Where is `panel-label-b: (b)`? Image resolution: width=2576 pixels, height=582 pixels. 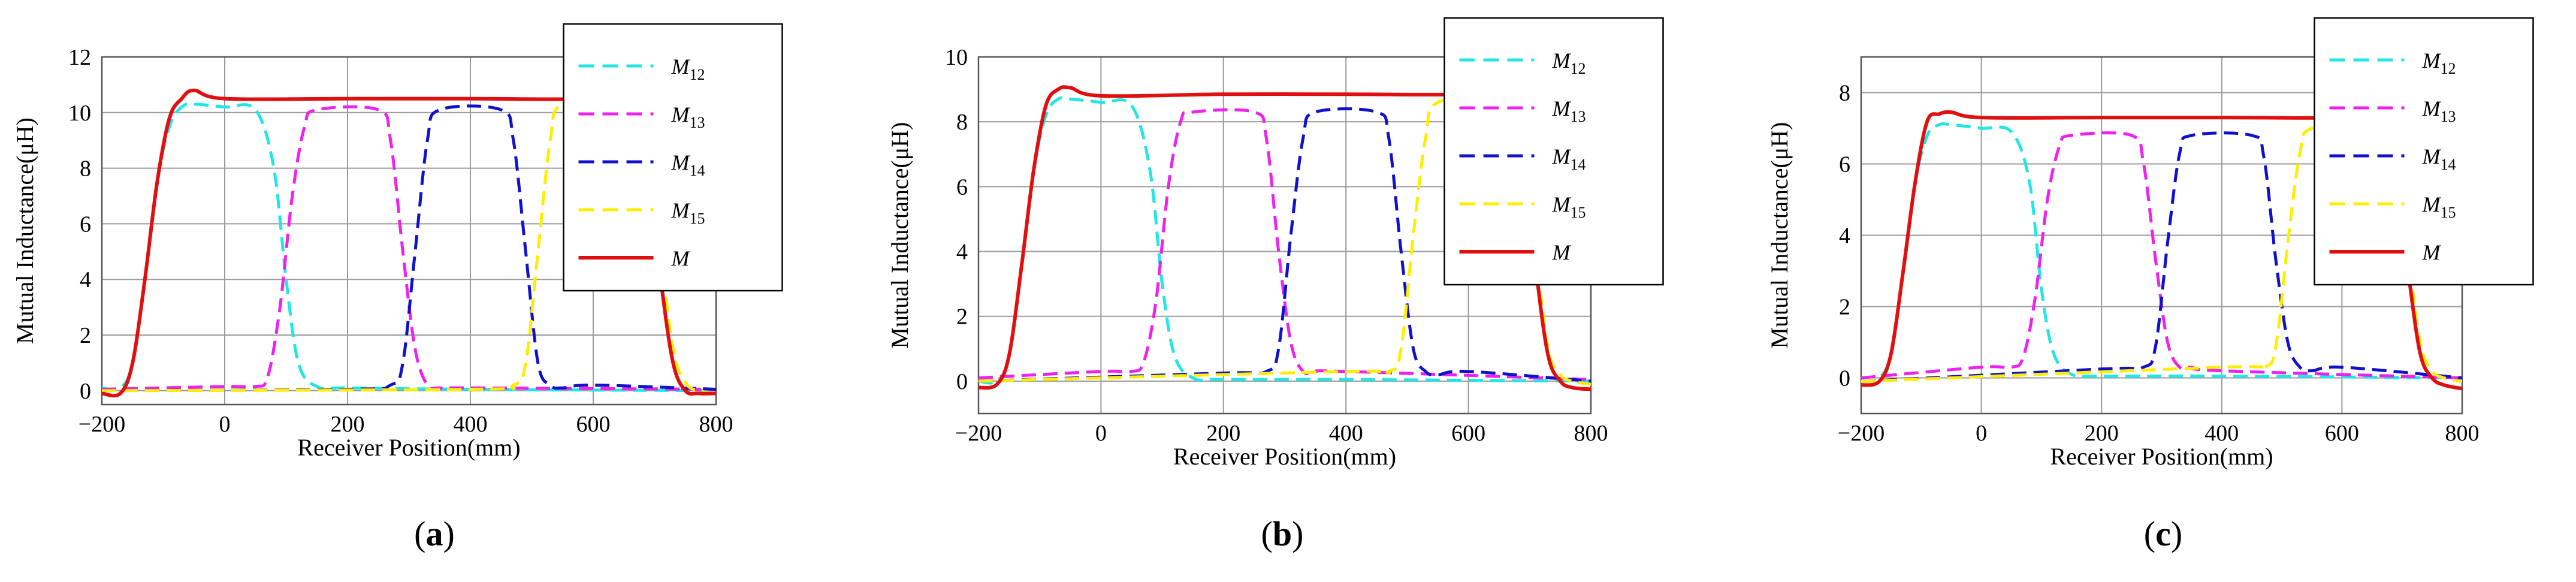 panel-label-b: (b) is located at coordinates (1282, 534).